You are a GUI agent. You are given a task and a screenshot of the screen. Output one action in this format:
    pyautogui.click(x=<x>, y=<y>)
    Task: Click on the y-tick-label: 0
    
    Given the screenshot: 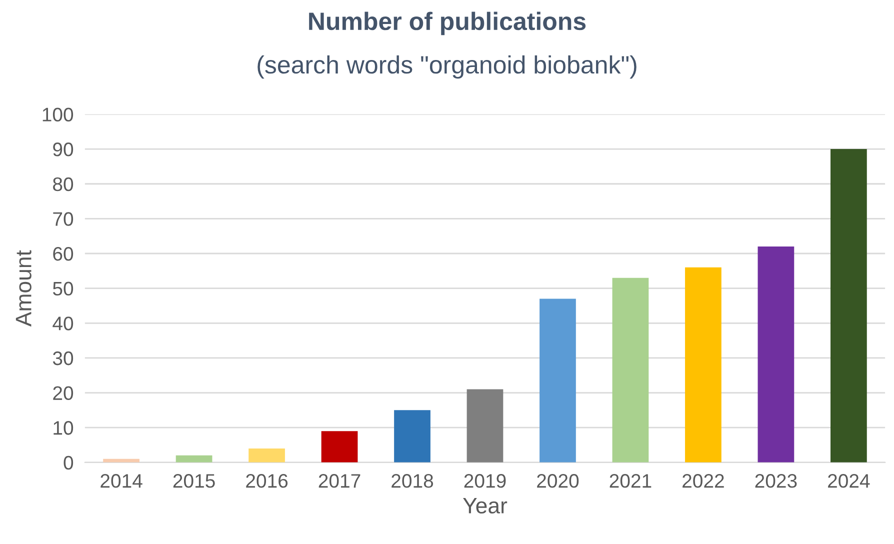 What is the action you would take?
    pyautogui.click(x=69, y=463)
    